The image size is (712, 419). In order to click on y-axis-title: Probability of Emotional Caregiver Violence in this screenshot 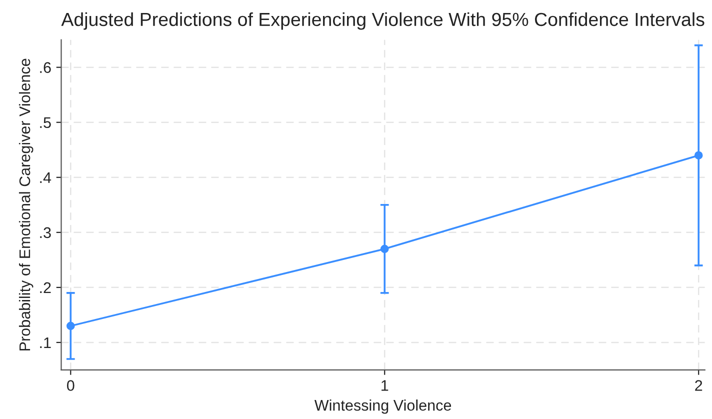, I will do `click(26, 204)`.